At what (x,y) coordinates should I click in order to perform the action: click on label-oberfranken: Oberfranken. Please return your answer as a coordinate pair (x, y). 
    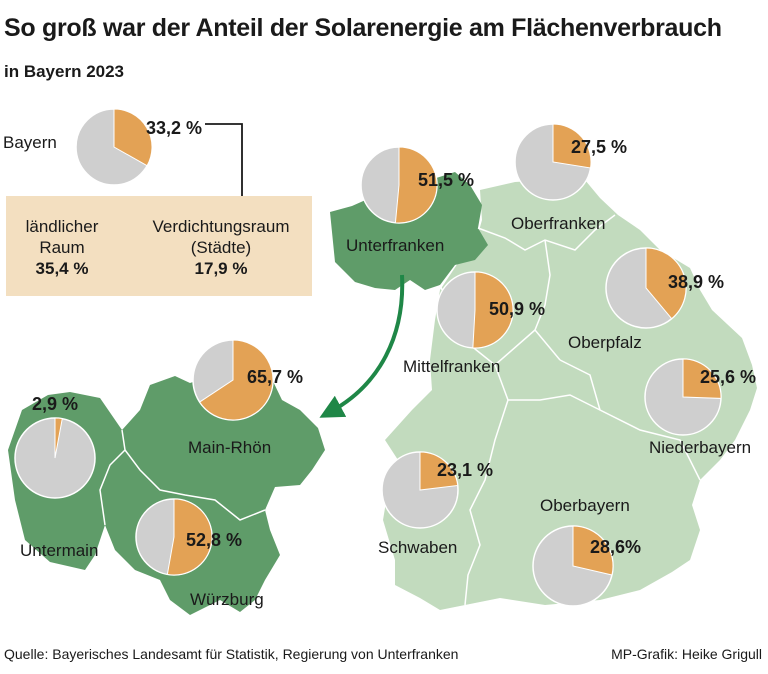
    Looking at the image, I should click on (558, 223).